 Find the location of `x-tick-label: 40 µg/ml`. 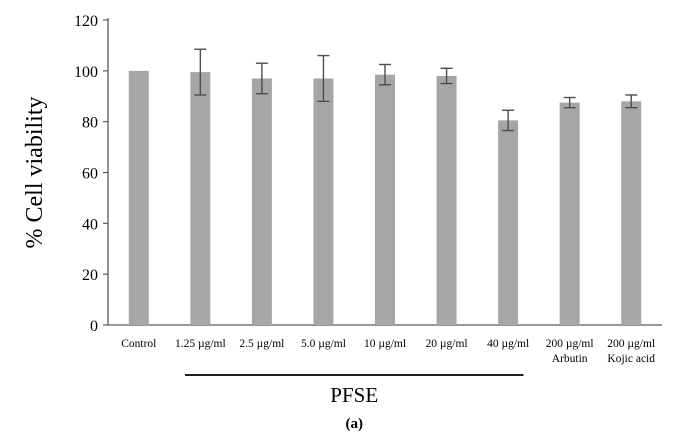

x-tick-label: 40 µg/ml is located at coordinates (508, 344).